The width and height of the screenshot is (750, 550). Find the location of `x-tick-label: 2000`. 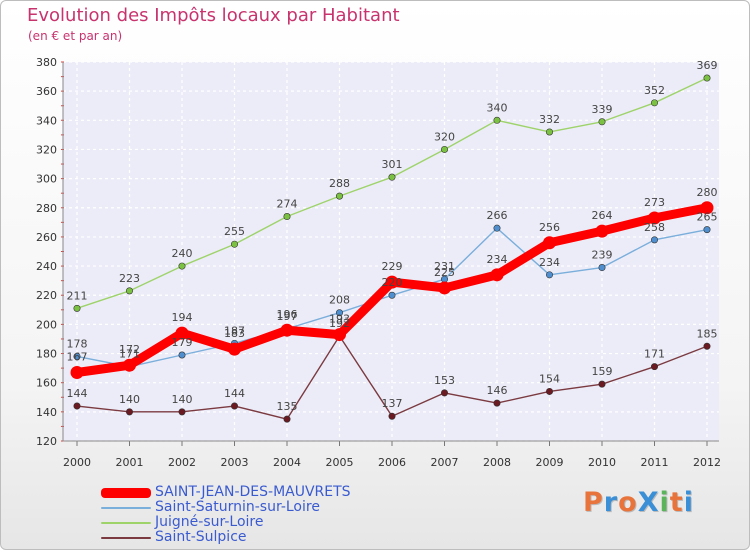

x-tick-label: 2000 is located at coordinates (77, 462).